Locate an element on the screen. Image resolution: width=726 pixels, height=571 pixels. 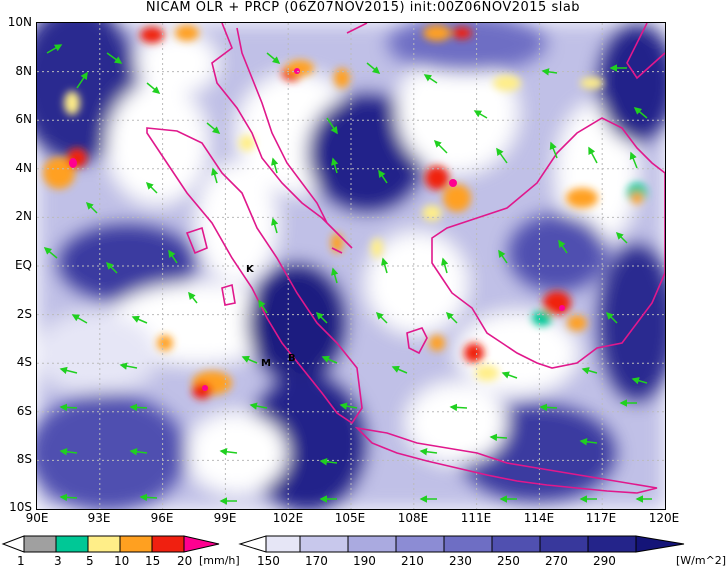
java-coast is located at coordinates (506, 460).